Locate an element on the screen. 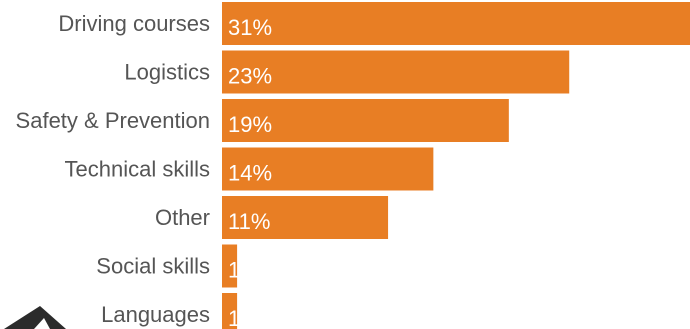 Image resolution: width=690 pixels, height=329 pixels. category-label-2: Safety & Prevention is located at coordinates (113, 120).